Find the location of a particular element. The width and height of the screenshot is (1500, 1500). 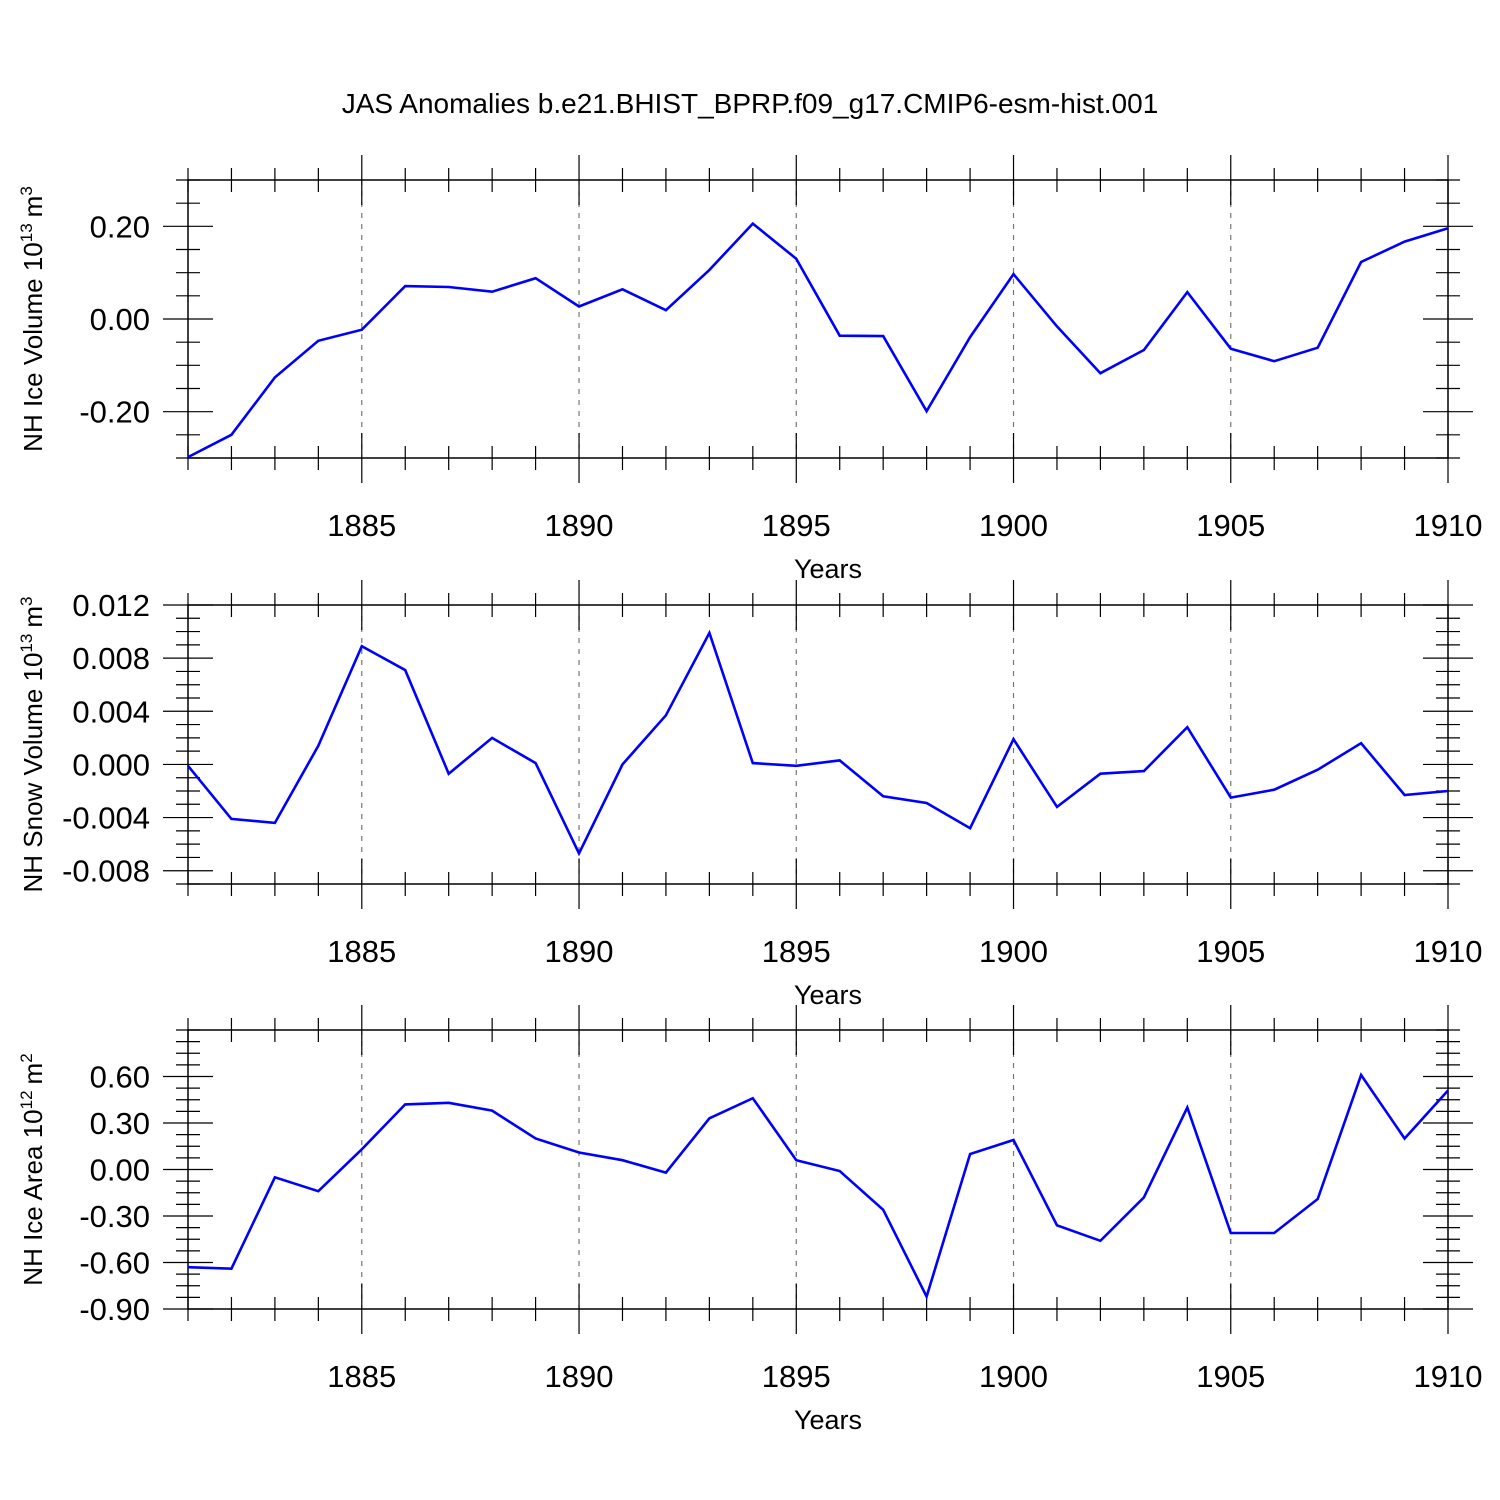

y-tick-label: -0.30 is located at coordinates (114, 1216).